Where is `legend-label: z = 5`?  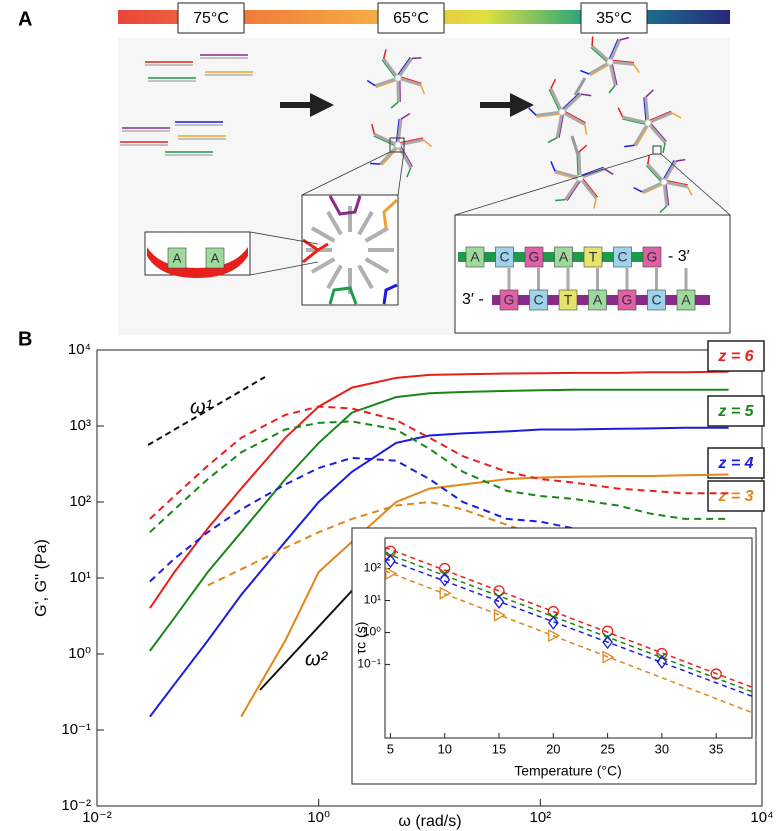
legend-label: z = 5 is located at coordinates (735, 411).